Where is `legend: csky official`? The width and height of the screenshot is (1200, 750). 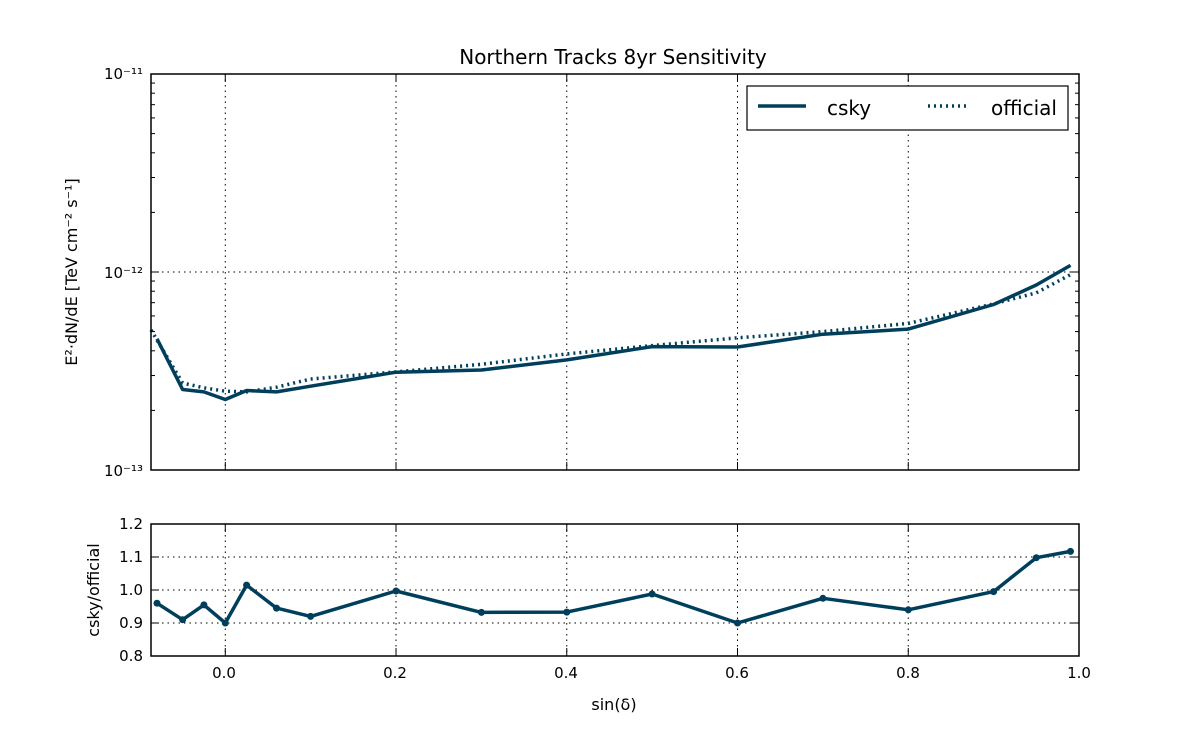
legend: csky official is located at coordinates (907, 108).